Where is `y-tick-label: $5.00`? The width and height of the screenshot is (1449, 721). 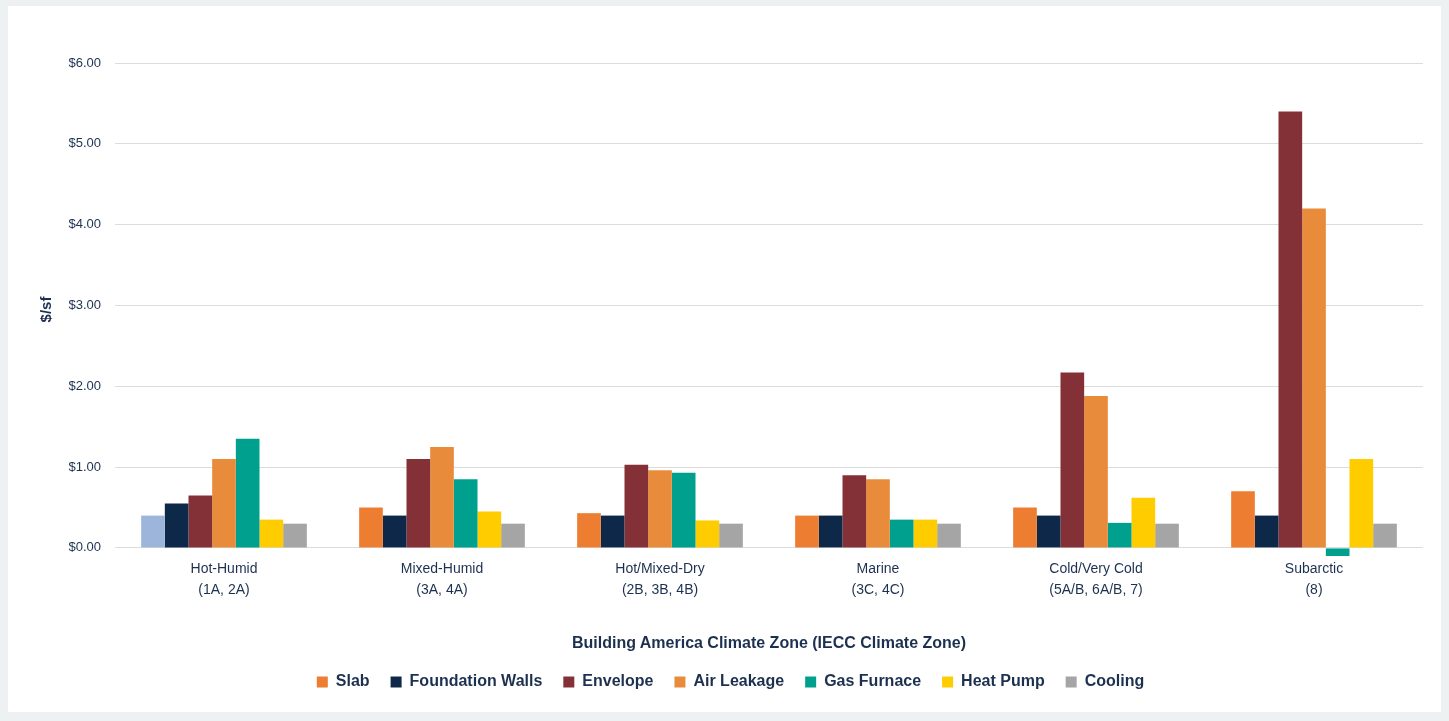
y-tick-label: $5.00 is located at coordinates (84, 143).